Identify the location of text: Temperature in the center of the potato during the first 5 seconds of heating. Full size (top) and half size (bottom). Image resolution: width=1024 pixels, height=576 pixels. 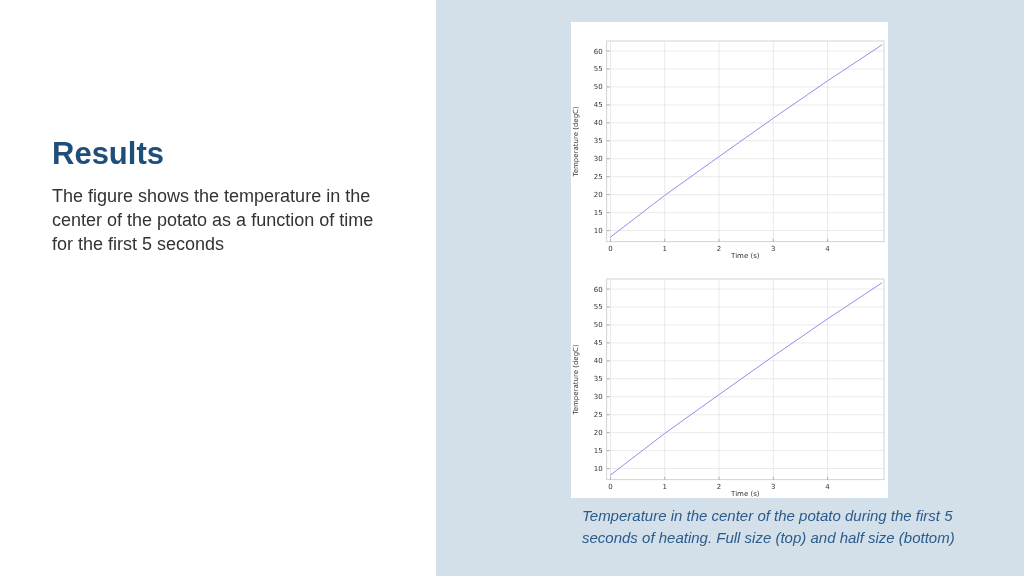
(769, 527).